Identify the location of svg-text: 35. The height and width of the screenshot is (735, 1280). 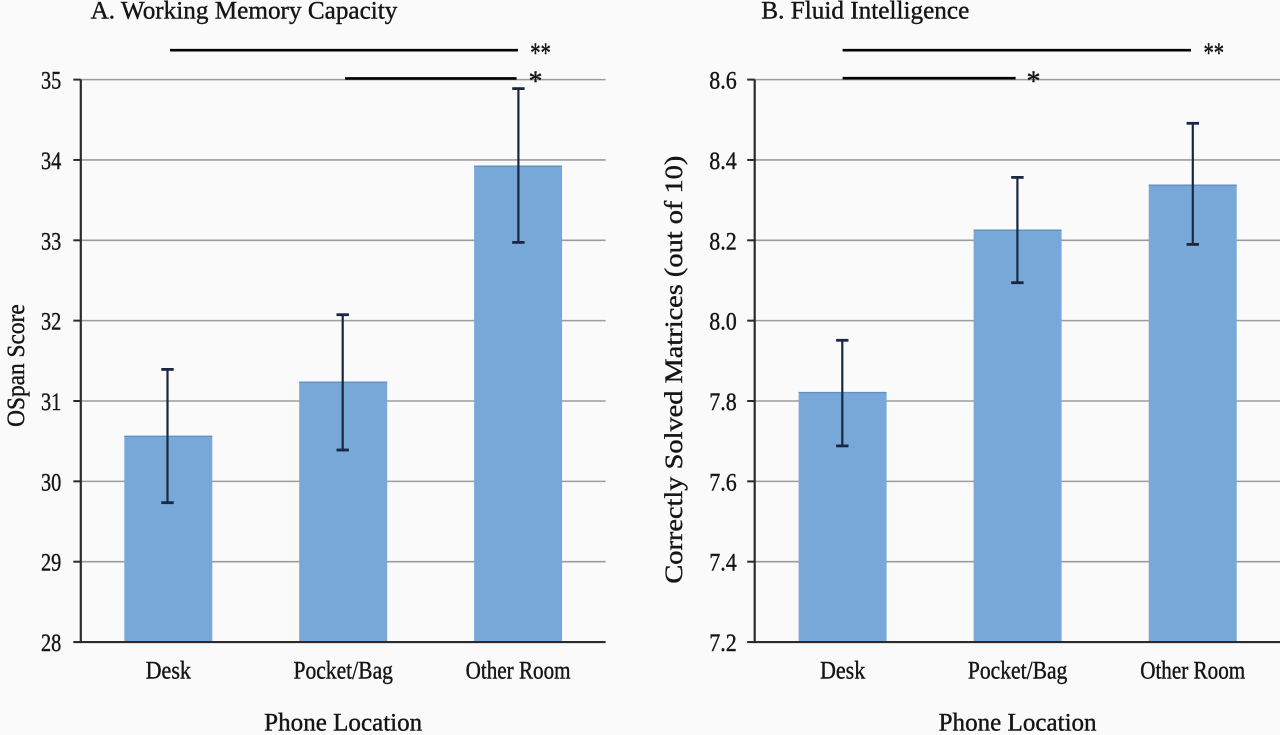
(51, 81).